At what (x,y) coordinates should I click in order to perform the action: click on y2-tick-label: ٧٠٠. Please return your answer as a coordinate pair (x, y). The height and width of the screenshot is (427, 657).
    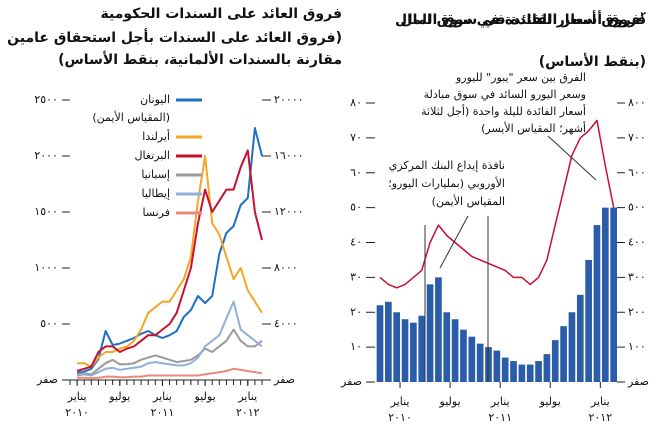
    Looking at the image, I should click on (637, 137).